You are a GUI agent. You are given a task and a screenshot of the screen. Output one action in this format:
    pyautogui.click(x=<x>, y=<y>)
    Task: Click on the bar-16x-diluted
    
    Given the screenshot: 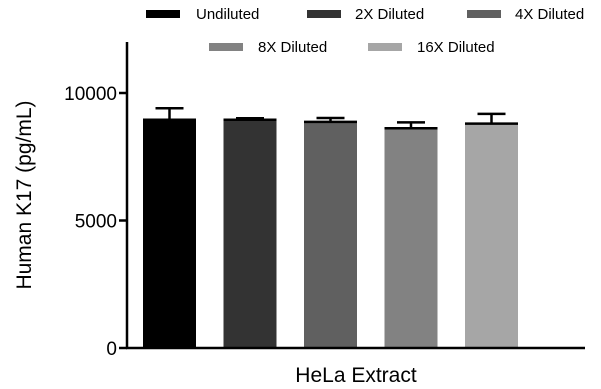 What is the action you would take?
    pyautogui.click(x=491, y=235)
    